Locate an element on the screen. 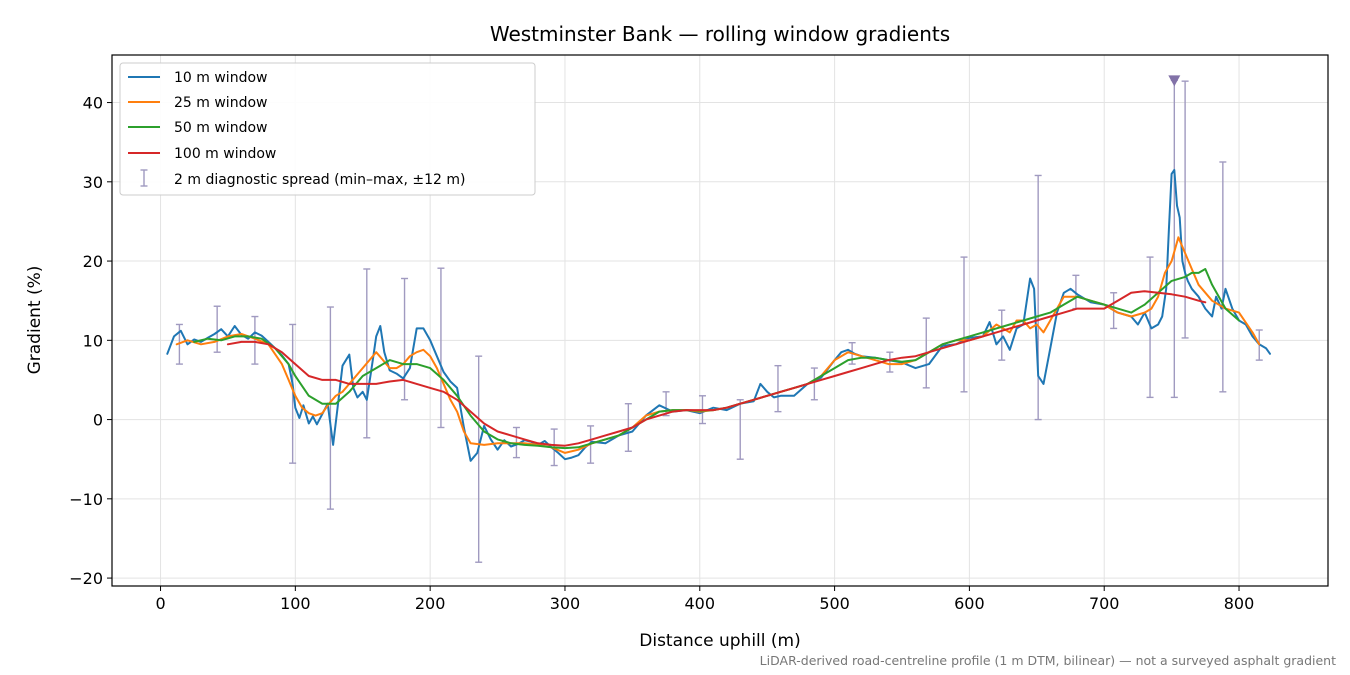 Image resolution: width=1350 pixels, height=675 pixels. legend-label: 2 m diagnostic spread (min–max, ±12 m) is located at coordinates (319, 180).